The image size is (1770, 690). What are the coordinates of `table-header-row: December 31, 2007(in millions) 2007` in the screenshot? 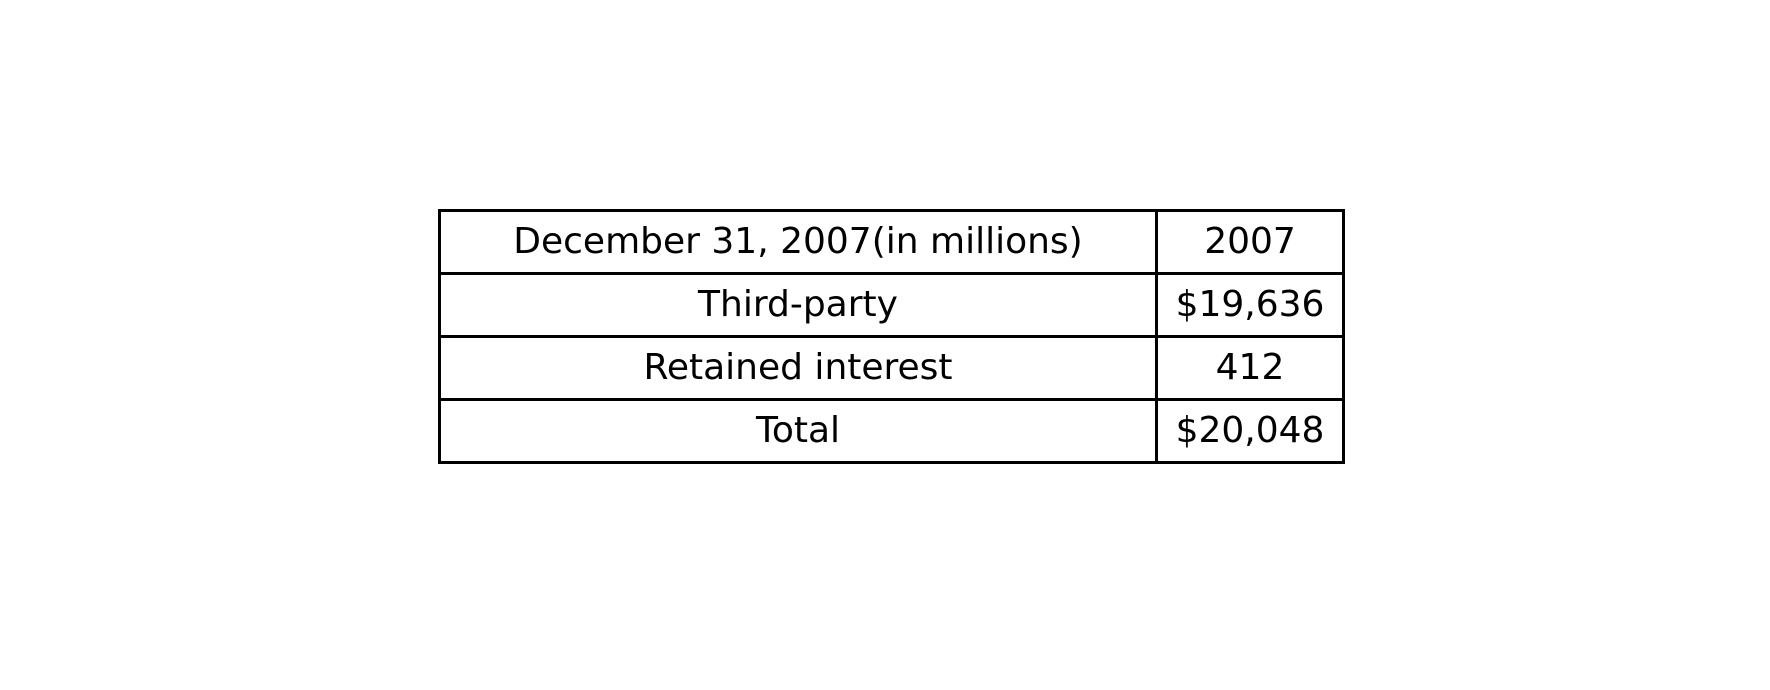 It's located at (891, 242).